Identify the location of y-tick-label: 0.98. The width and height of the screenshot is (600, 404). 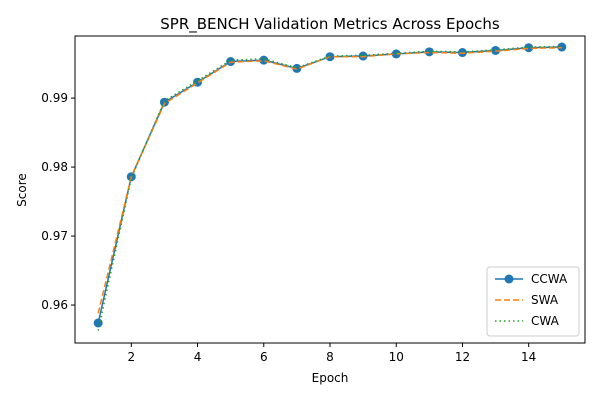
(54, 167).